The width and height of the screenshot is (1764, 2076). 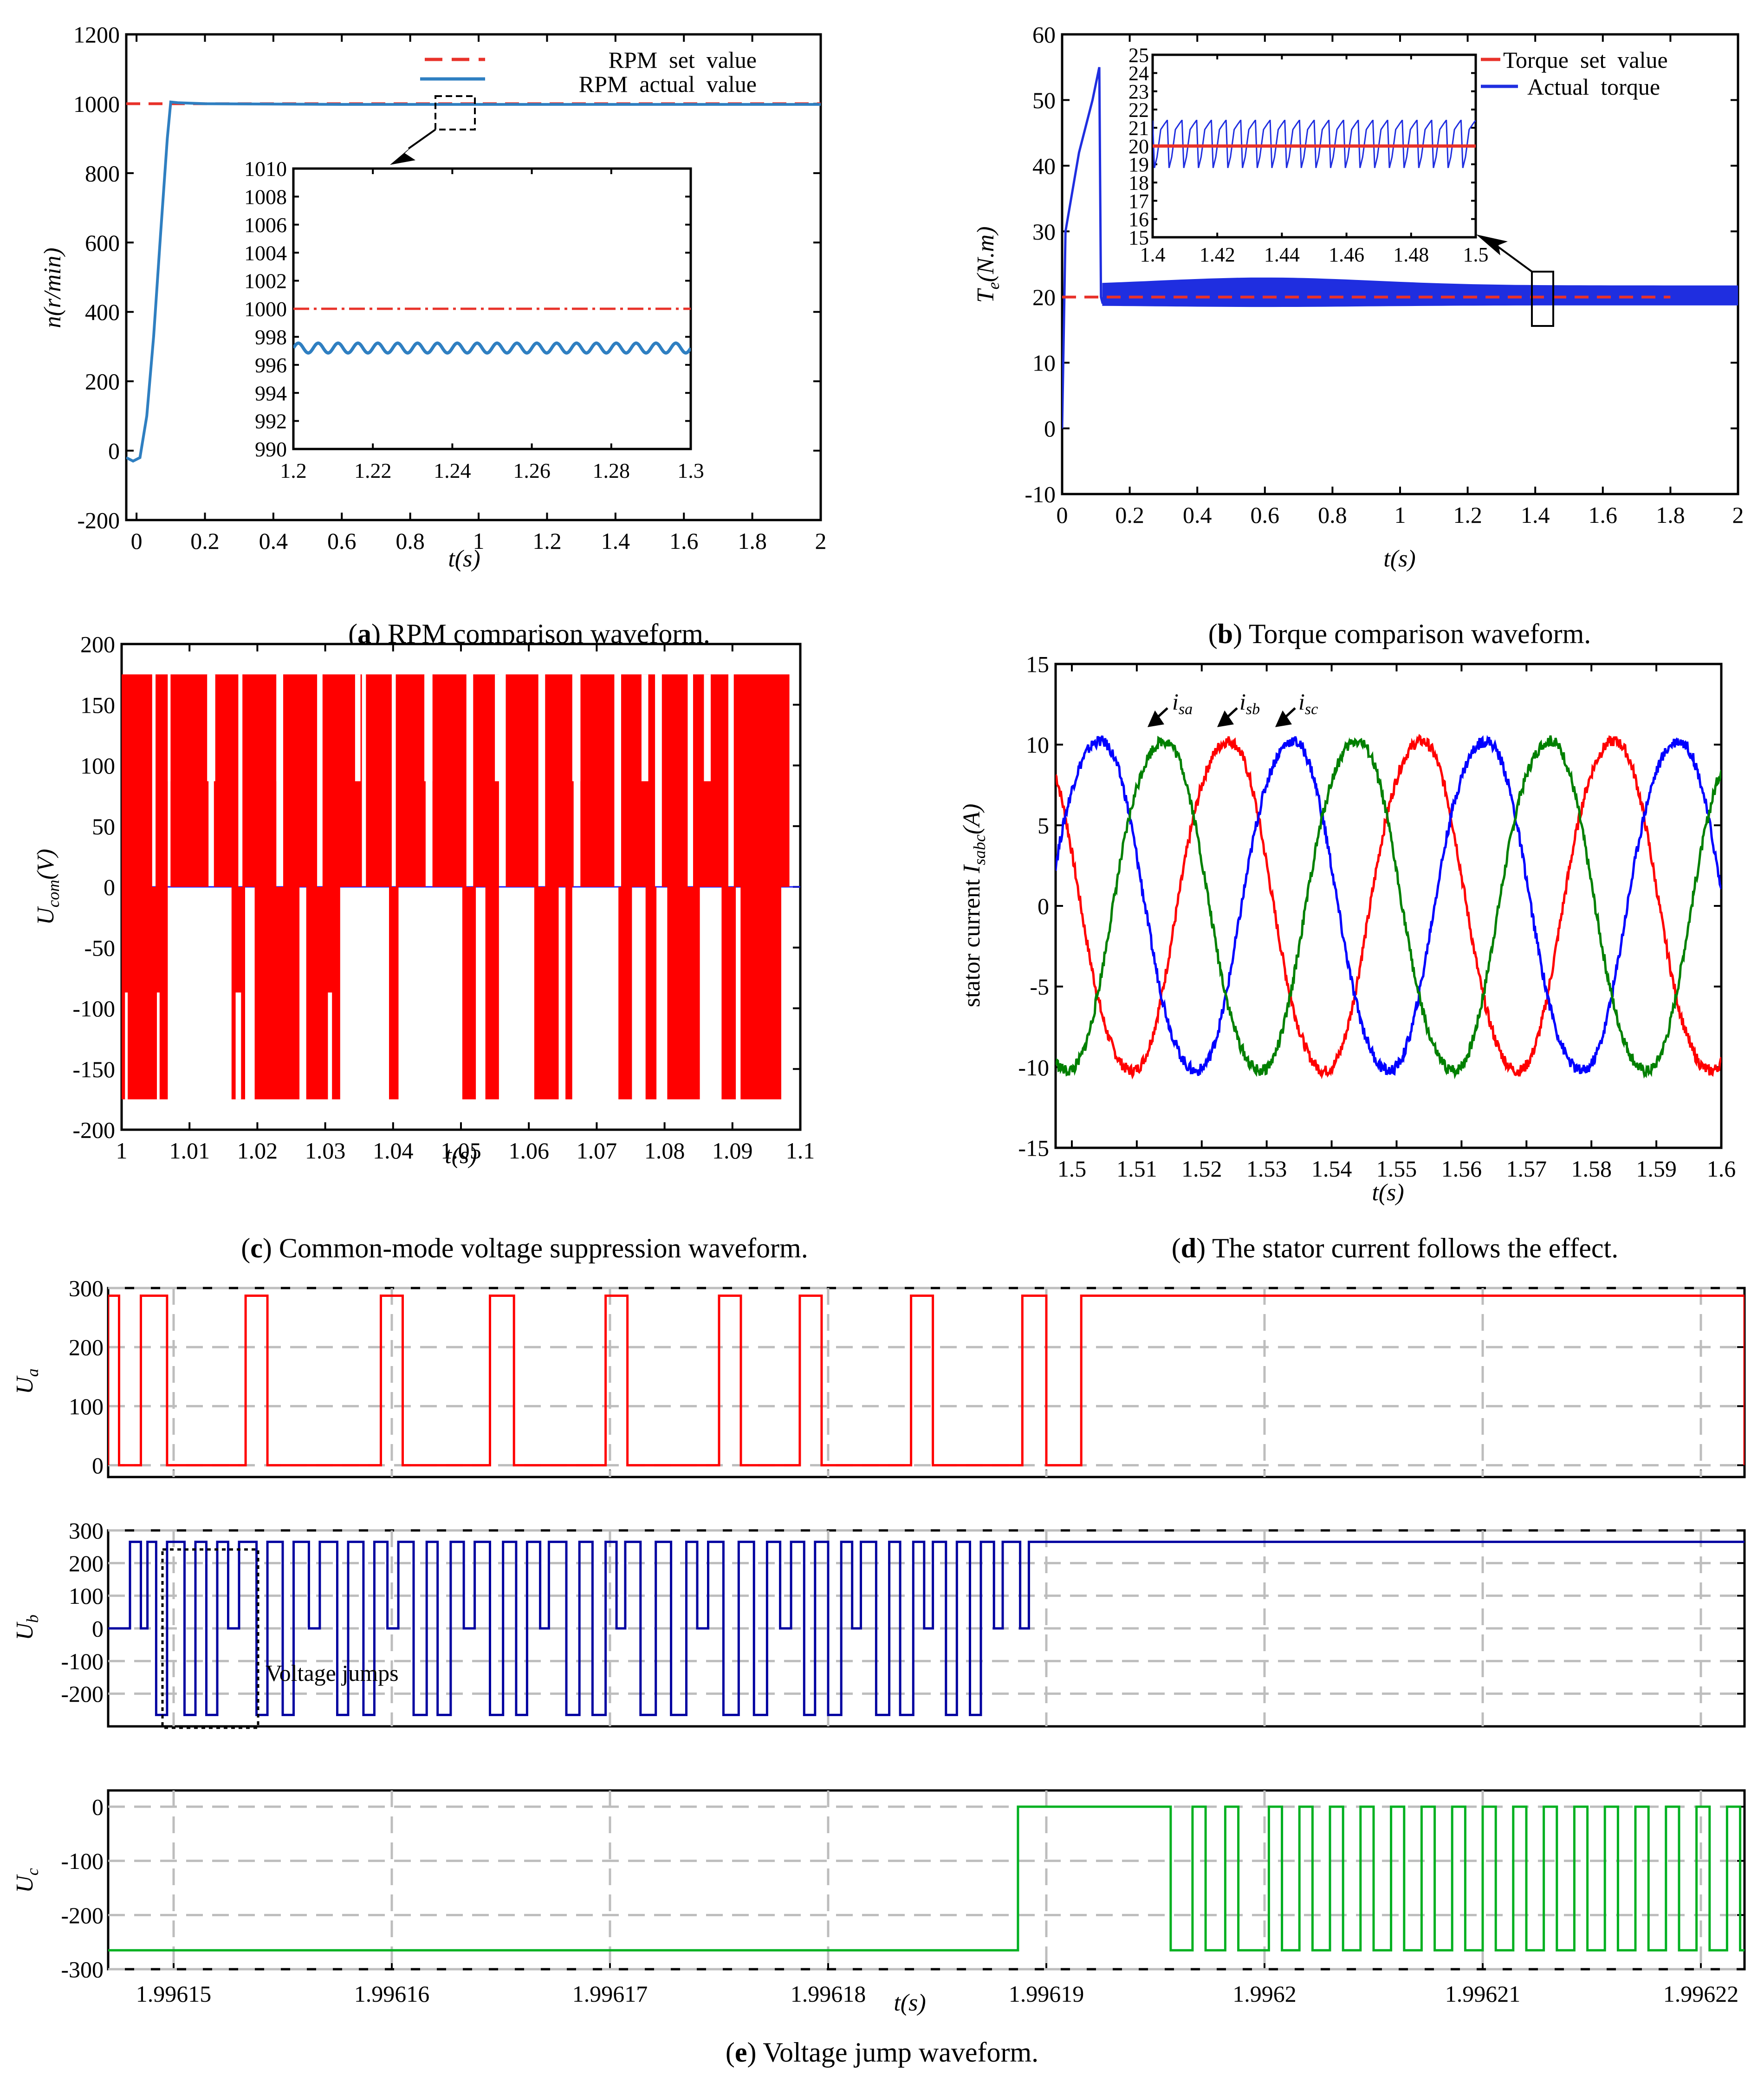 I want to click on x-tick-label: 1.55, so click(x=1396, y=1169).